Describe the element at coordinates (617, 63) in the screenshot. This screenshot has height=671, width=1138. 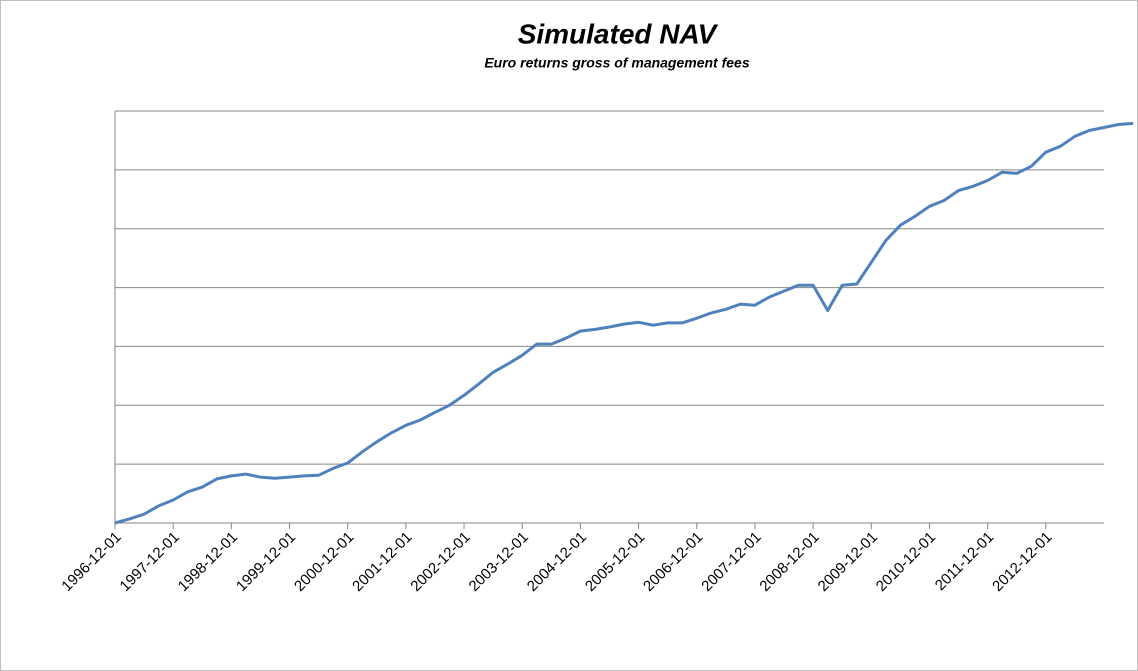
I see `chart-subtitle: Euro returns gross of management fees` at that location.